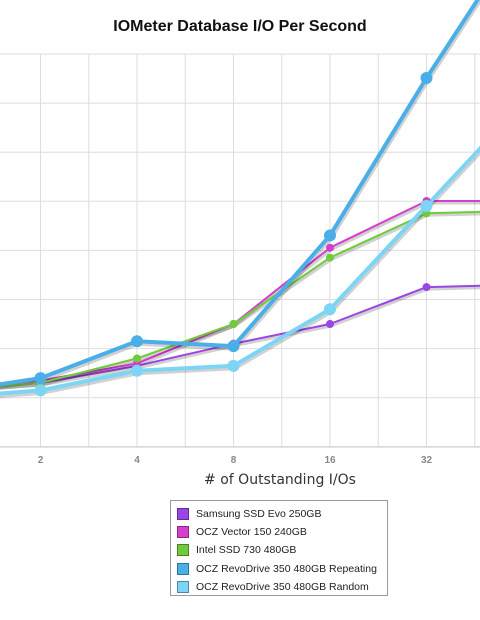 Image resolution: width=480 pixels, height=620 pixels. What do you see at coordinates (259, 514) in the screenshot?
I see `legend-label: Samsung SSD Evo 250GB` at bounding box center [259, 514].